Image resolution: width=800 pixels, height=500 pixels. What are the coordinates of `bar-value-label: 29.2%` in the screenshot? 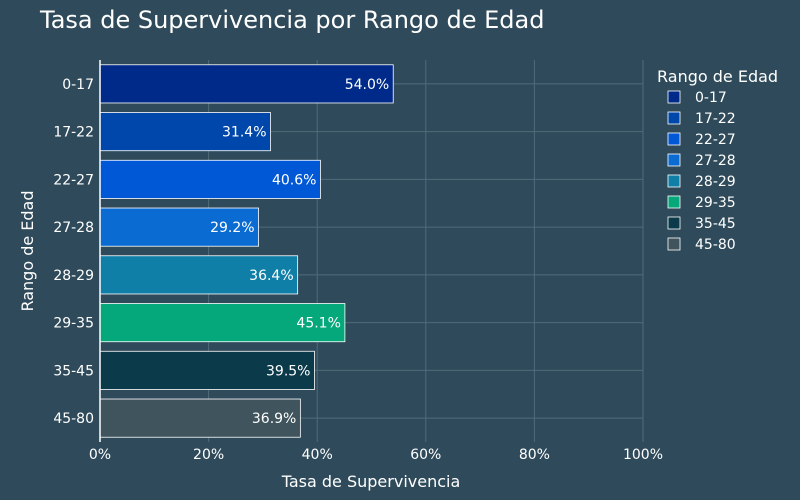 It's located at (232, 228).